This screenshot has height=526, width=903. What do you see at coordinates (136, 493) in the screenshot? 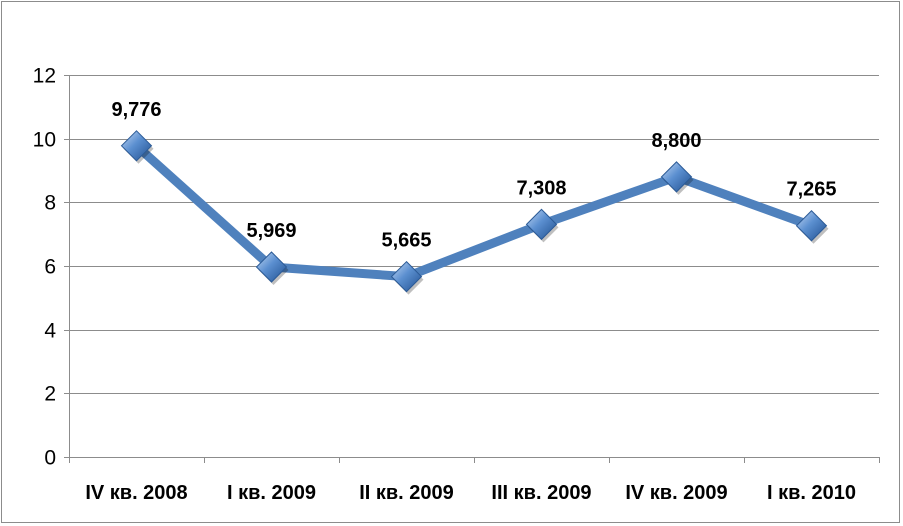
I see `x-tick-label: IV кв. 2008` at bounding box center [136, 493].